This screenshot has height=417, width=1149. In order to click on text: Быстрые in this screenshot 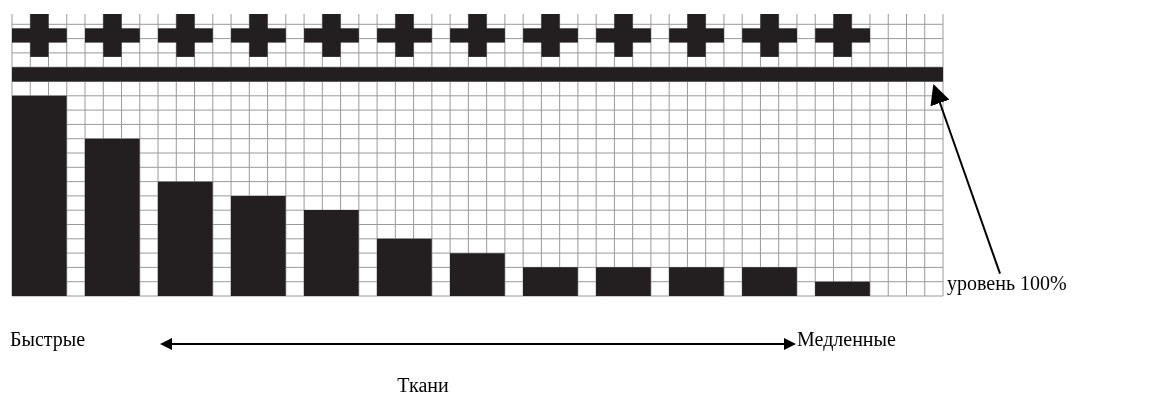, I will do `click(48, 339)`.